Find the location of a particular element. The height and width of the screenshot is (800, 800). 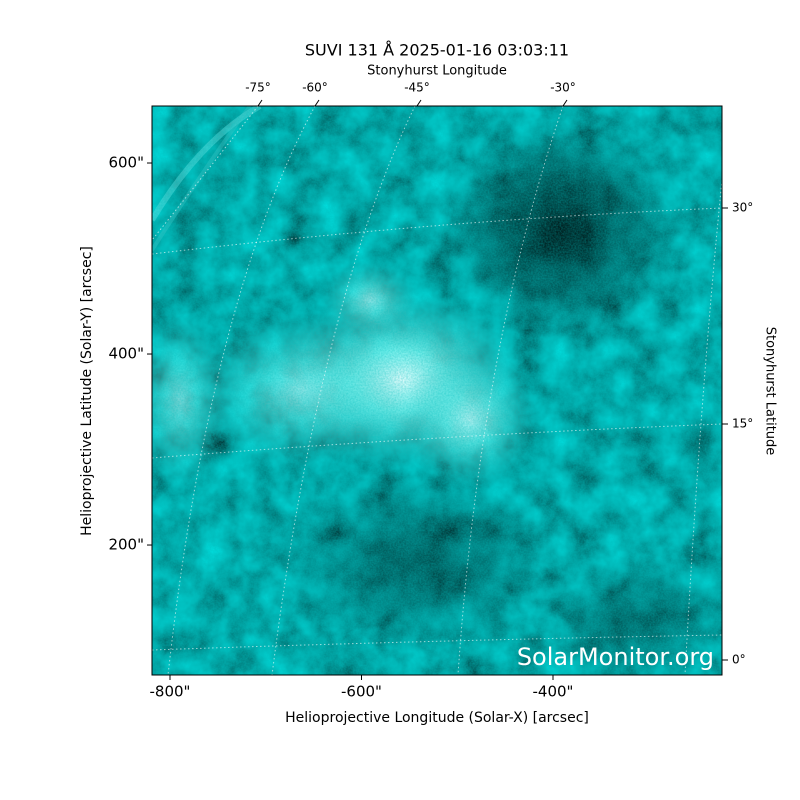

x-tick-label: -600" is located at coordinates (361, 692).